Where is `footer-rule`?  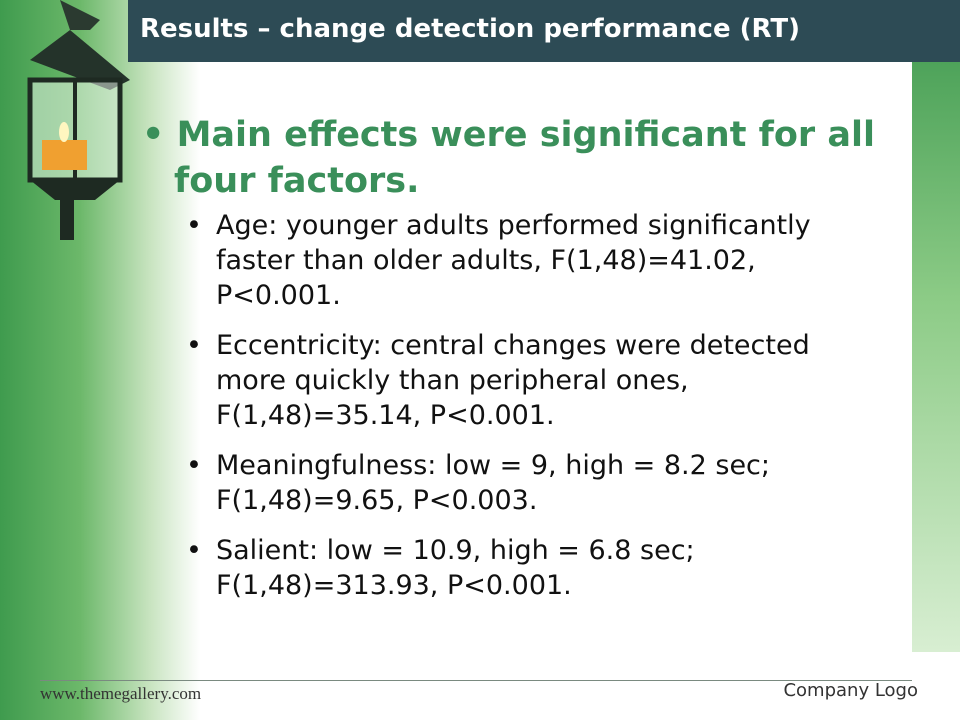 footer-rule is located at coordinates (476, 680).